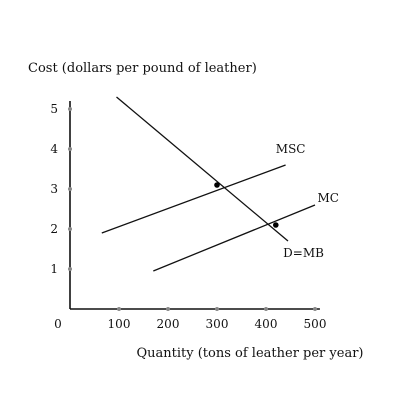 The width and height of the screenshot is (400, 400). Describe the element at coordinates (119, 324) in the screenshot. I see `x-tick-label: 100` at that location.